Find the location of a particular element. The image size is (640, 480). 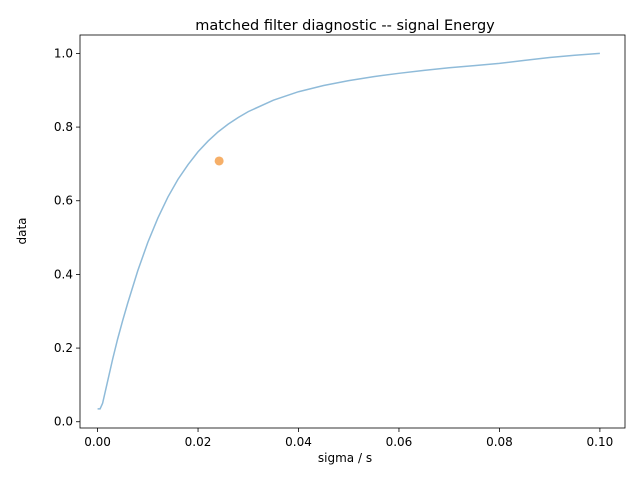

y-tick-label: 0.0 is located at coordinates (63, 422).